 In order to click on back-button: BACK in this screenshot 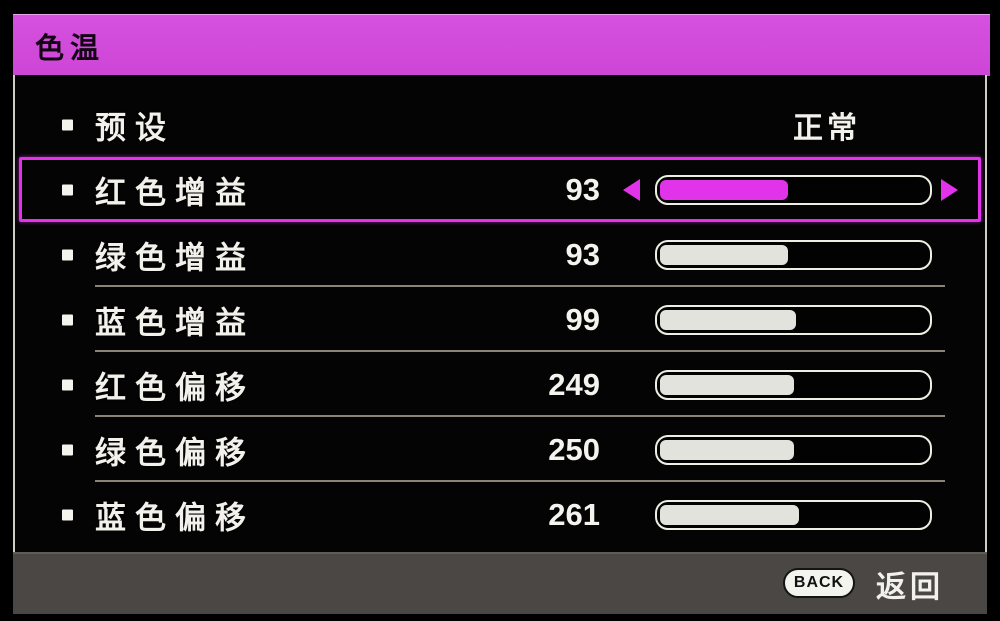, I will do `click(819, 583)`.